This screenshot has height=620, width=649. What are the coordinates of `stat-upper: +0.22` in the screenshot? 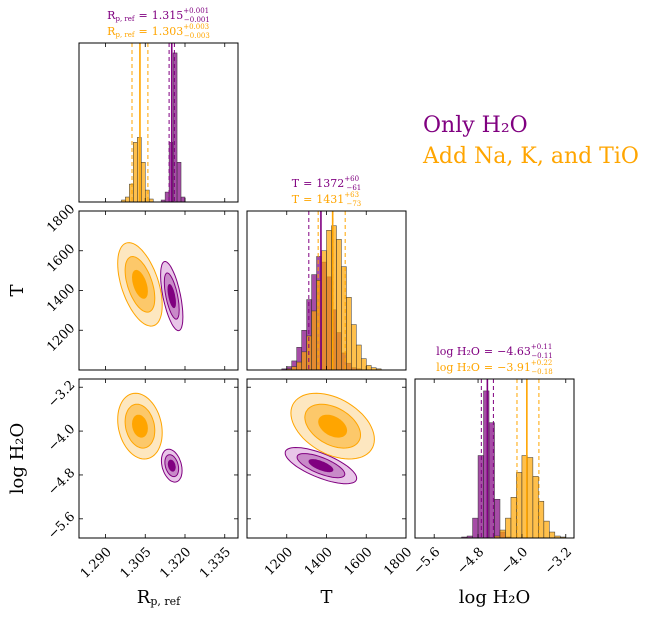 It's located at (541, 363).